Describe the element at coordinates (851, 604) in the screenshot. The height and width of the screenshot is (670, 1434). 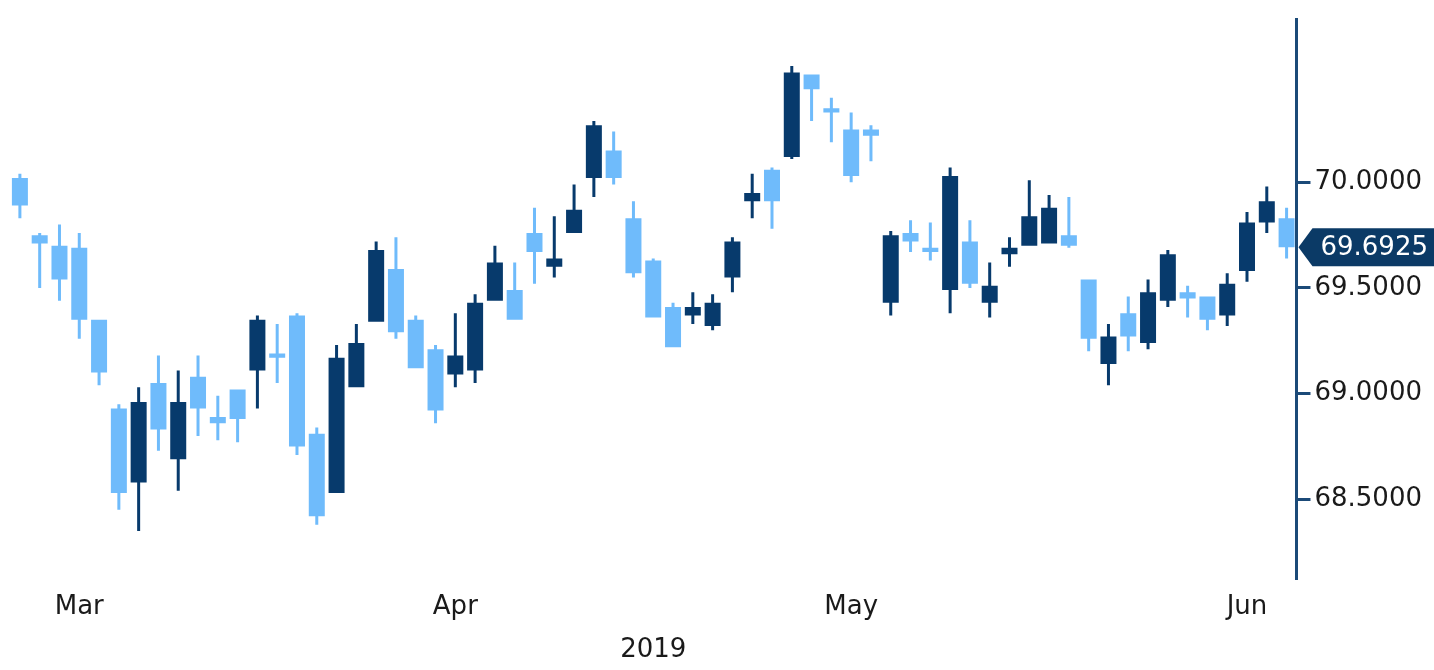
I see `x-tick-label: May` at that location.